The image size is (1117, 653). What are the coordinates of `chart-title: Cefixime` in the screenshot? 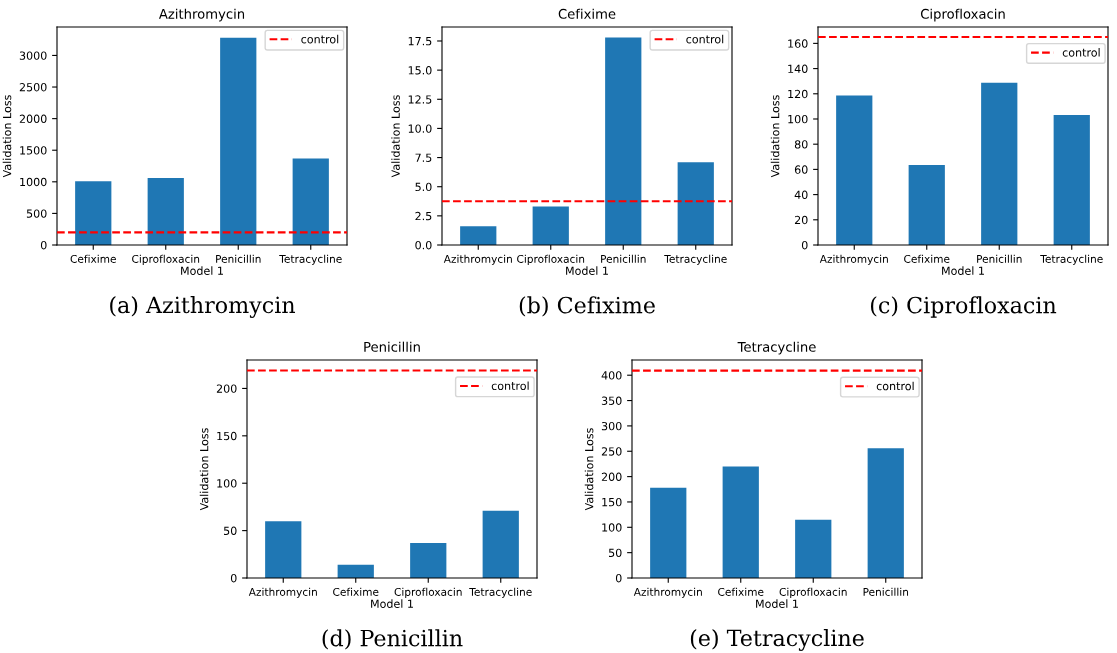 It's located at (587, 13).